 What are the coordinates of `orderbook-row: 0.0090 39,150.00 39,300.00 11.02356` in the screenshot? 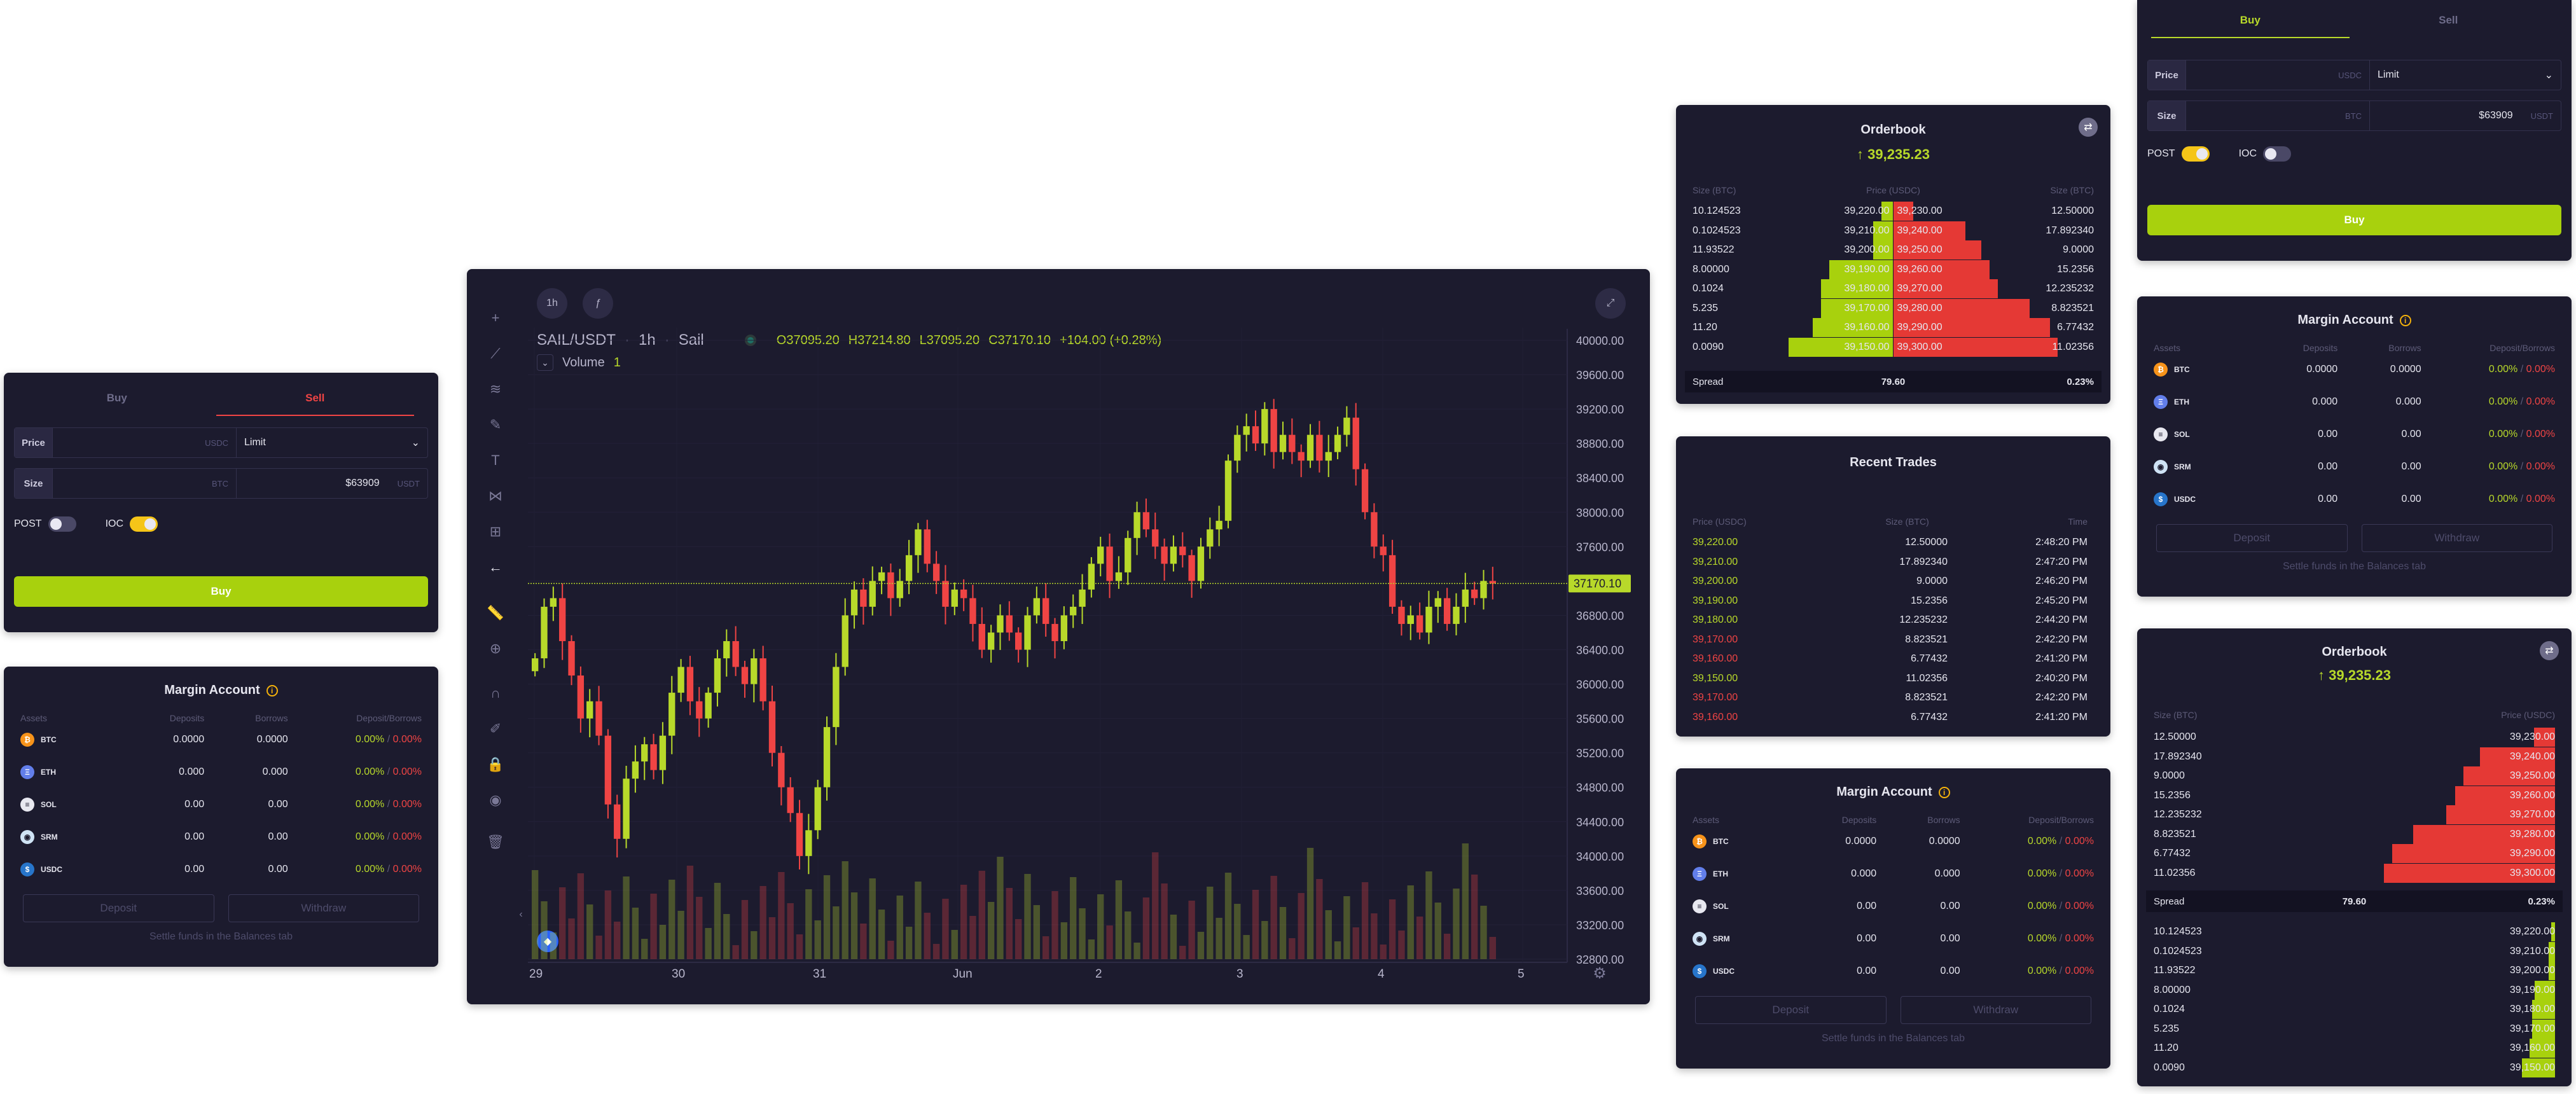 It's located at (1893, 347).